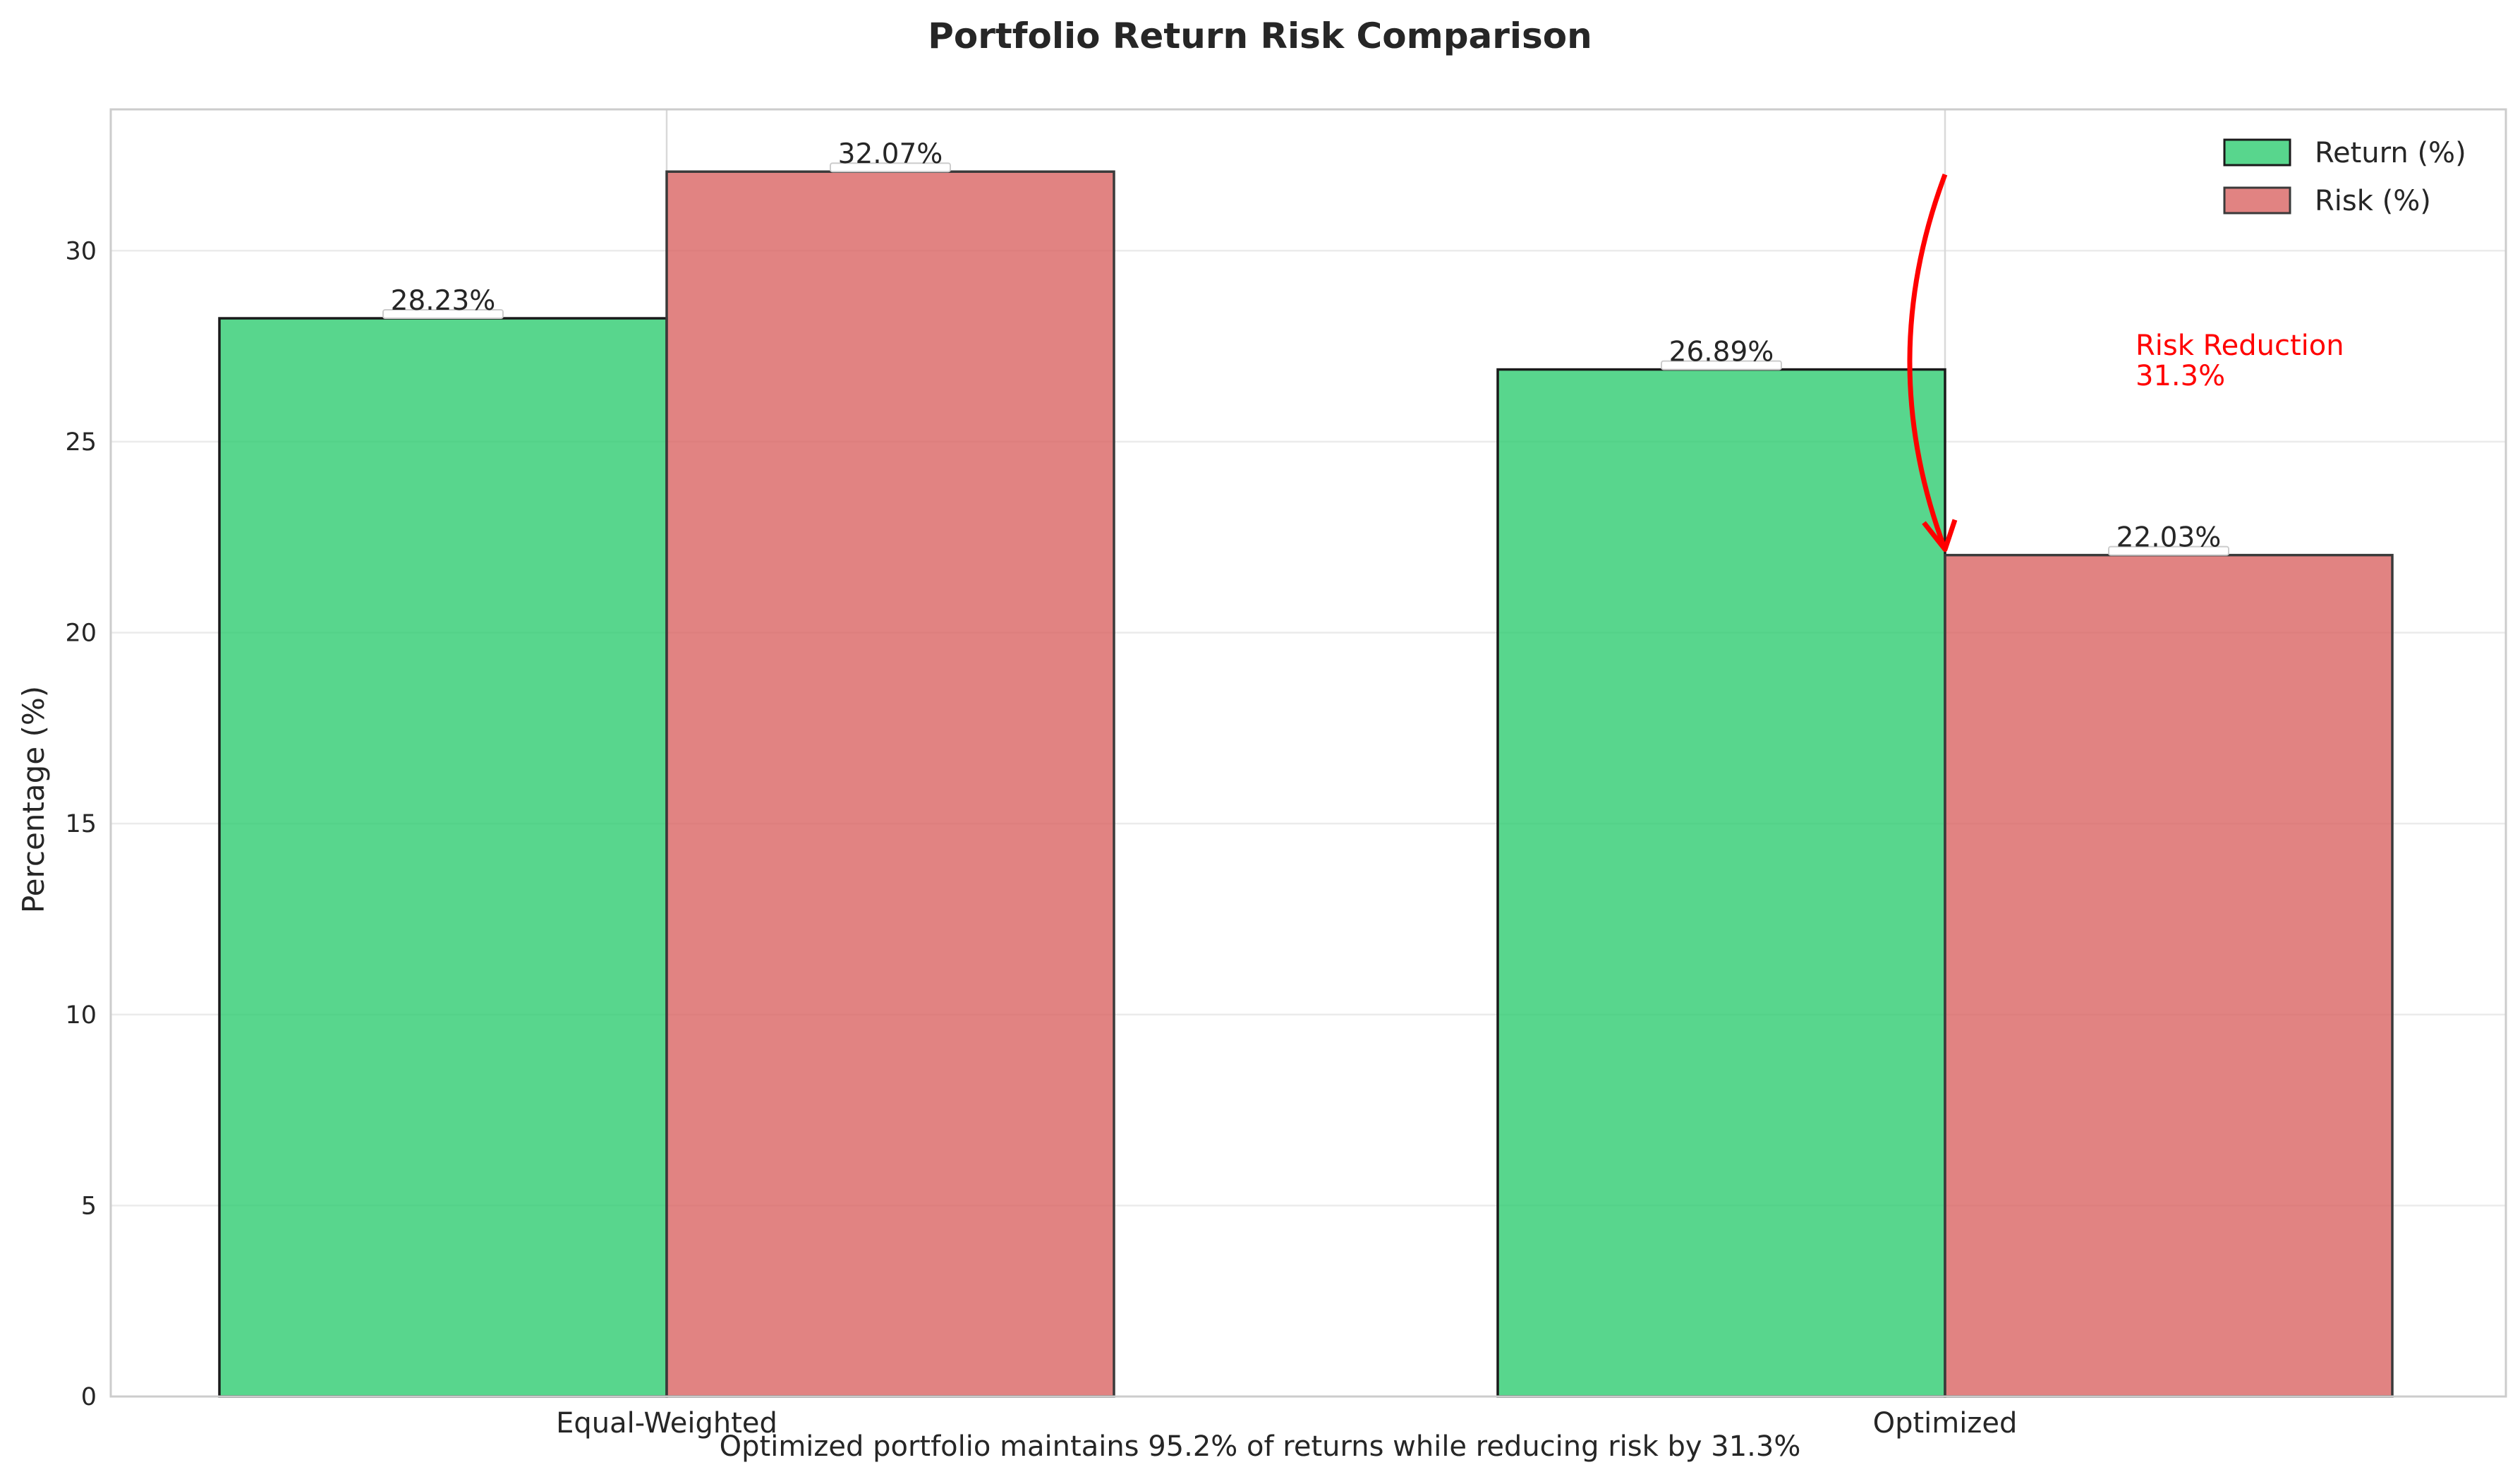 This screenshot has width=2520, height=1484. What do you see at coordinates (2373, 201) in the screenshot?
I see `legend-label: Risk (%)` at bounding box center [2373, 201].